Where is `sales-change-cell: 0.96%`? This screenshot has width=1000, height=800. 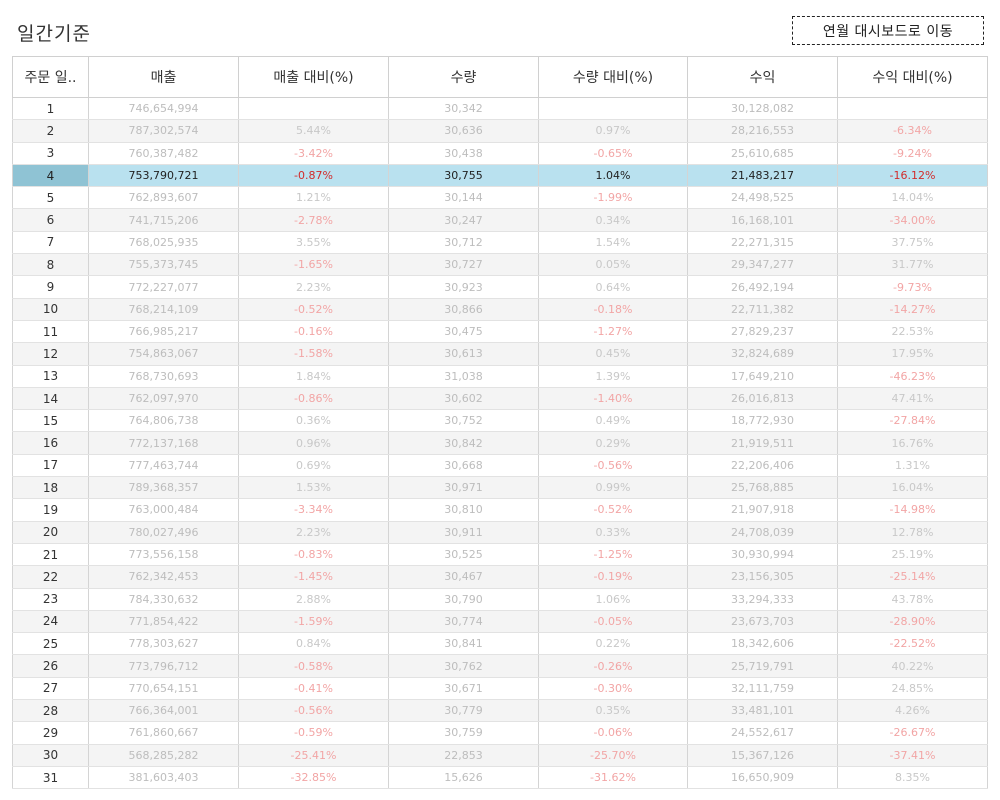
sales-change-cell: 0.96% is located at coordinates (313, 443).